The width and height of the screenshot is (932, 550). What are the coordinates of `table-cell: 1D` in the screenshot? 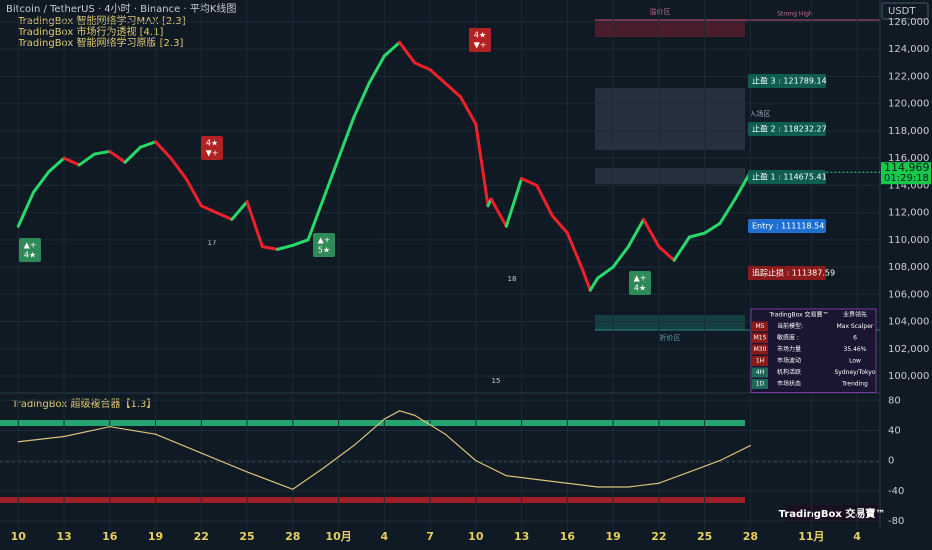 It's located at (760, 384).